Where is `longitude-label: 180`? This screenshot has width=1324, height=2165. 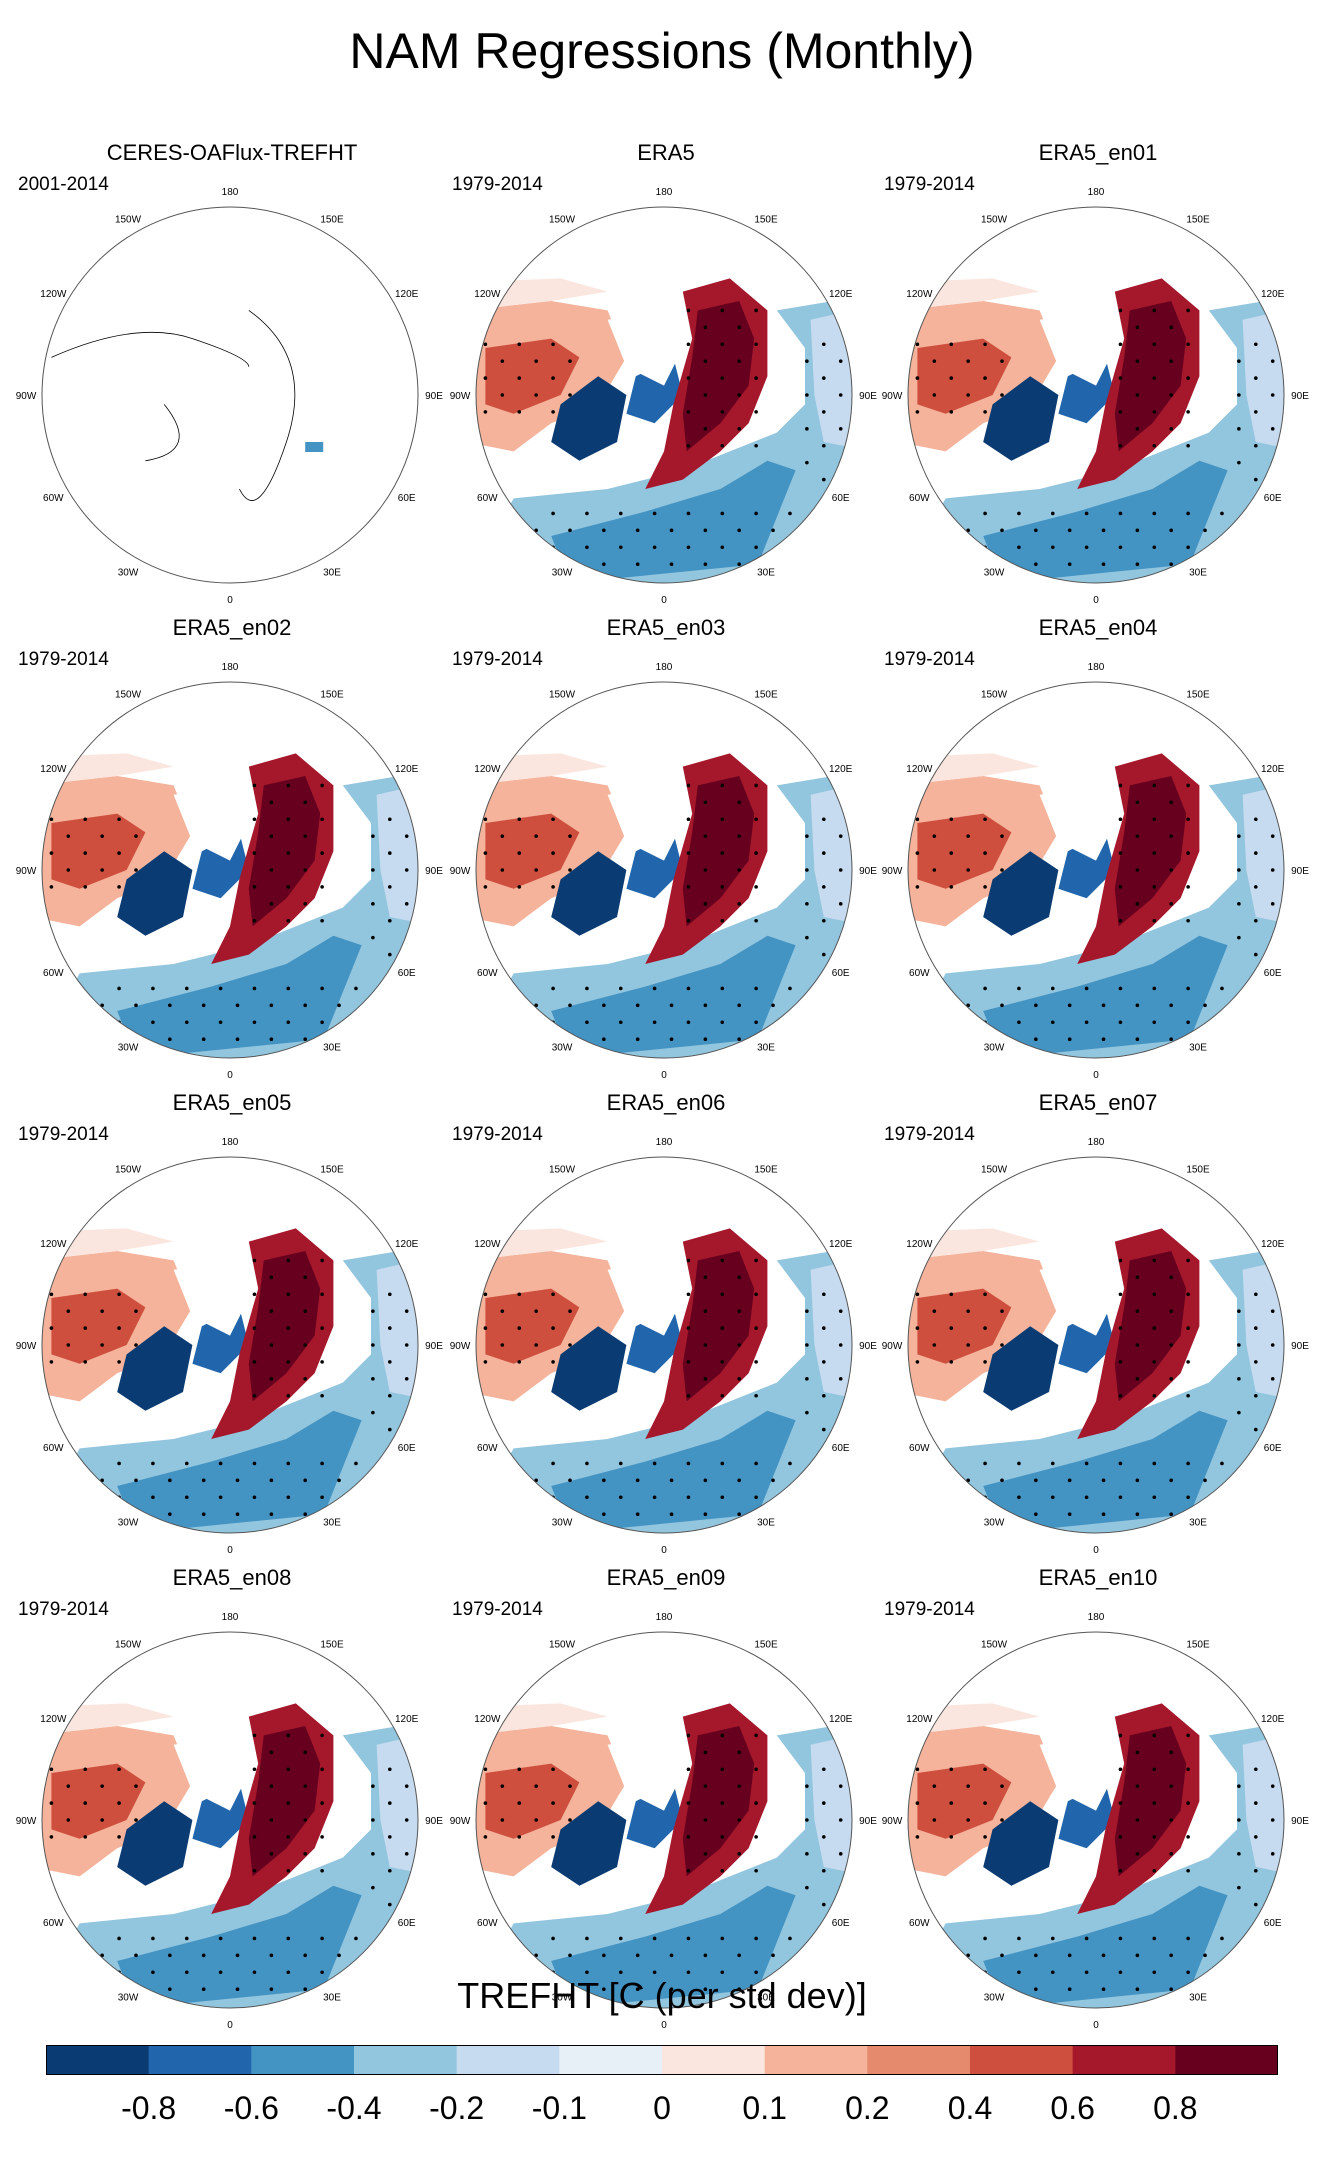 longitude-label: 180 is located at coordinates (1096, 1617).